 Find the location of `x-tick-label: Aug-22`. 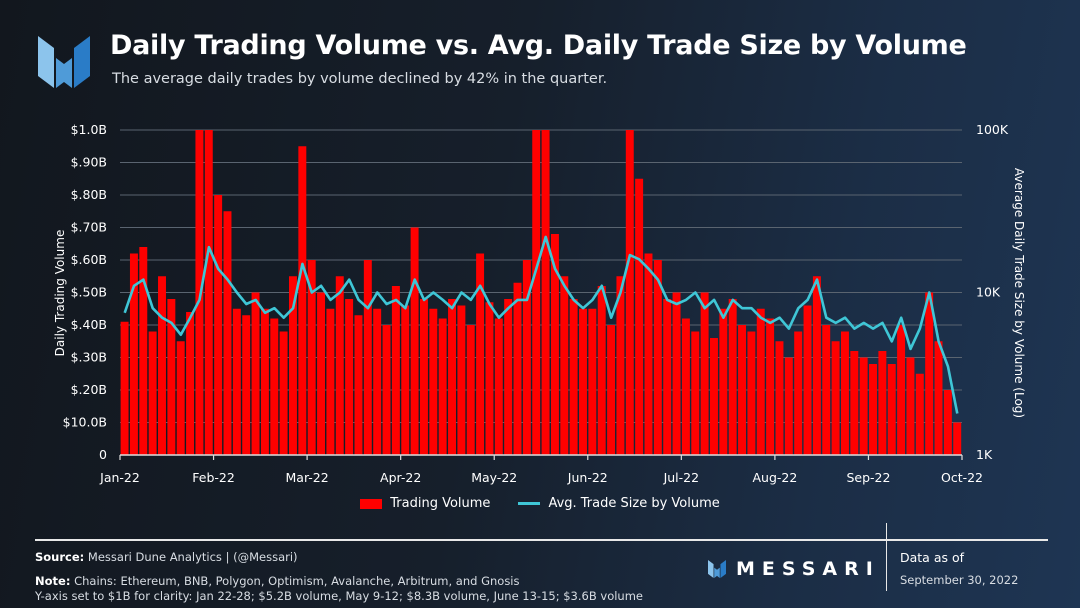

x-tick-label: Aug-22 is located at coordinates (774, 477).